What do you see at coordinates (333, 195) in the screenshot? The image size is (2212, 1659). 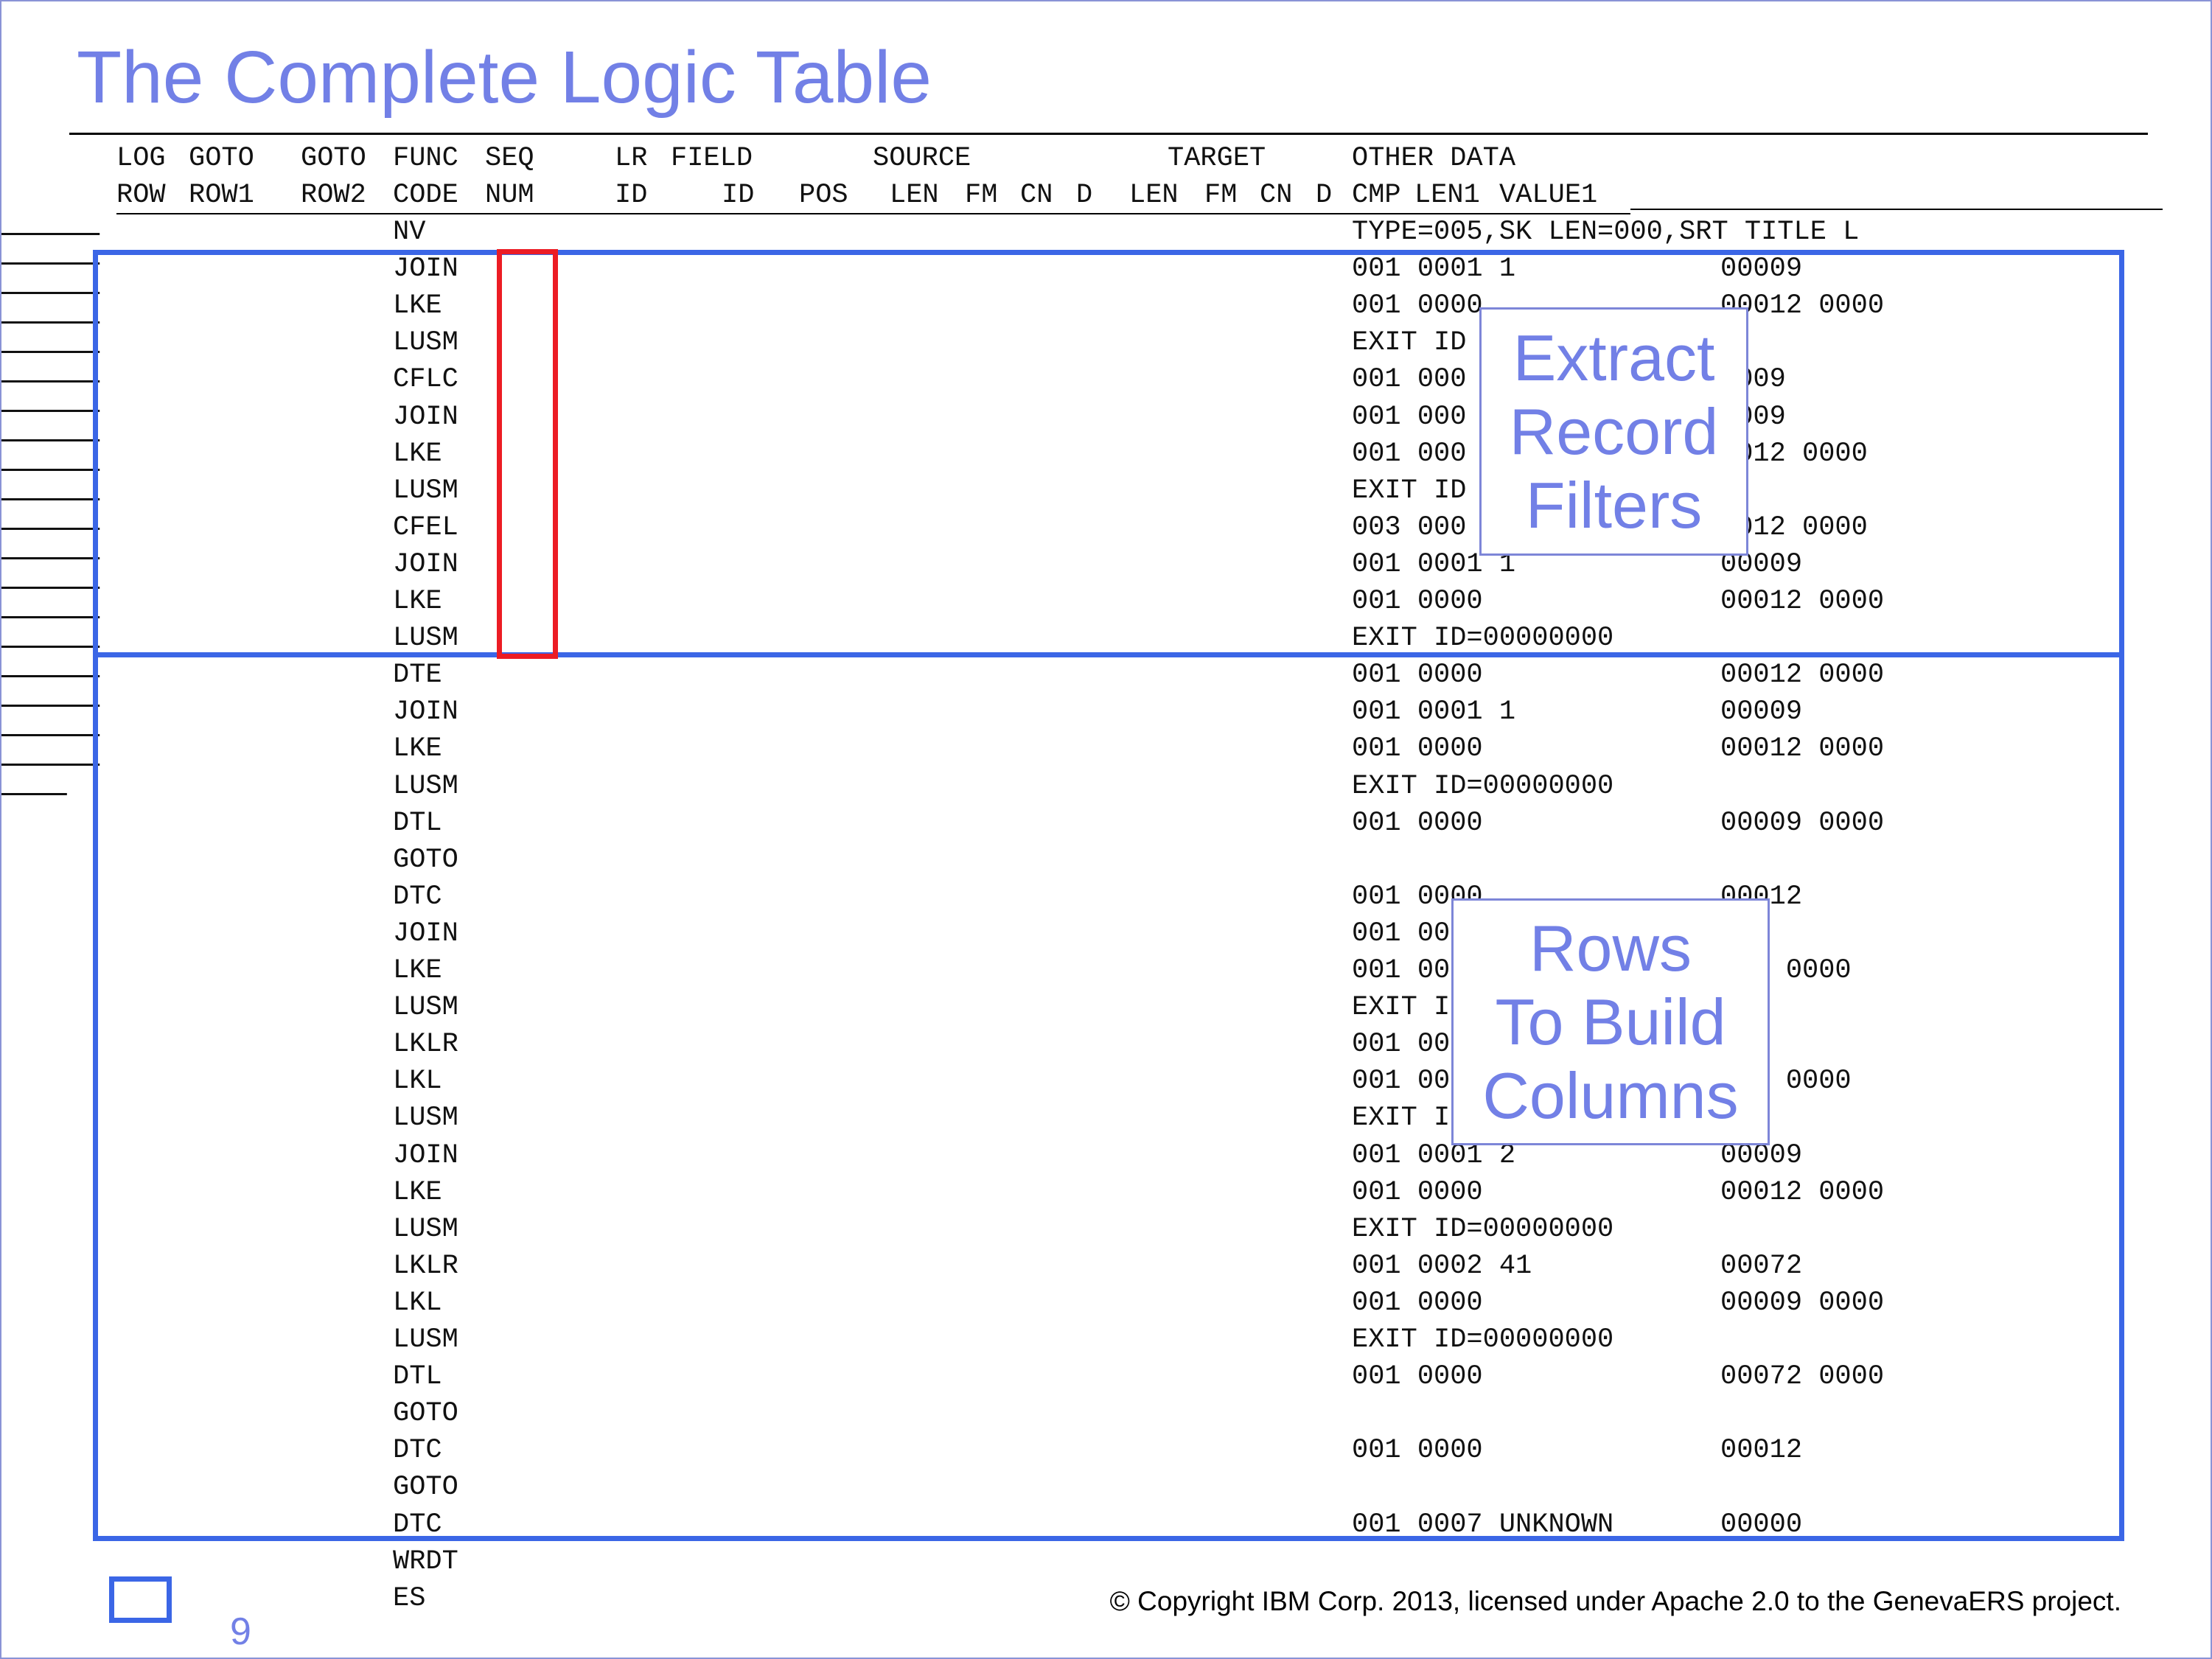 I see `header-row2: ROW2` at bounding box center [333, 195].